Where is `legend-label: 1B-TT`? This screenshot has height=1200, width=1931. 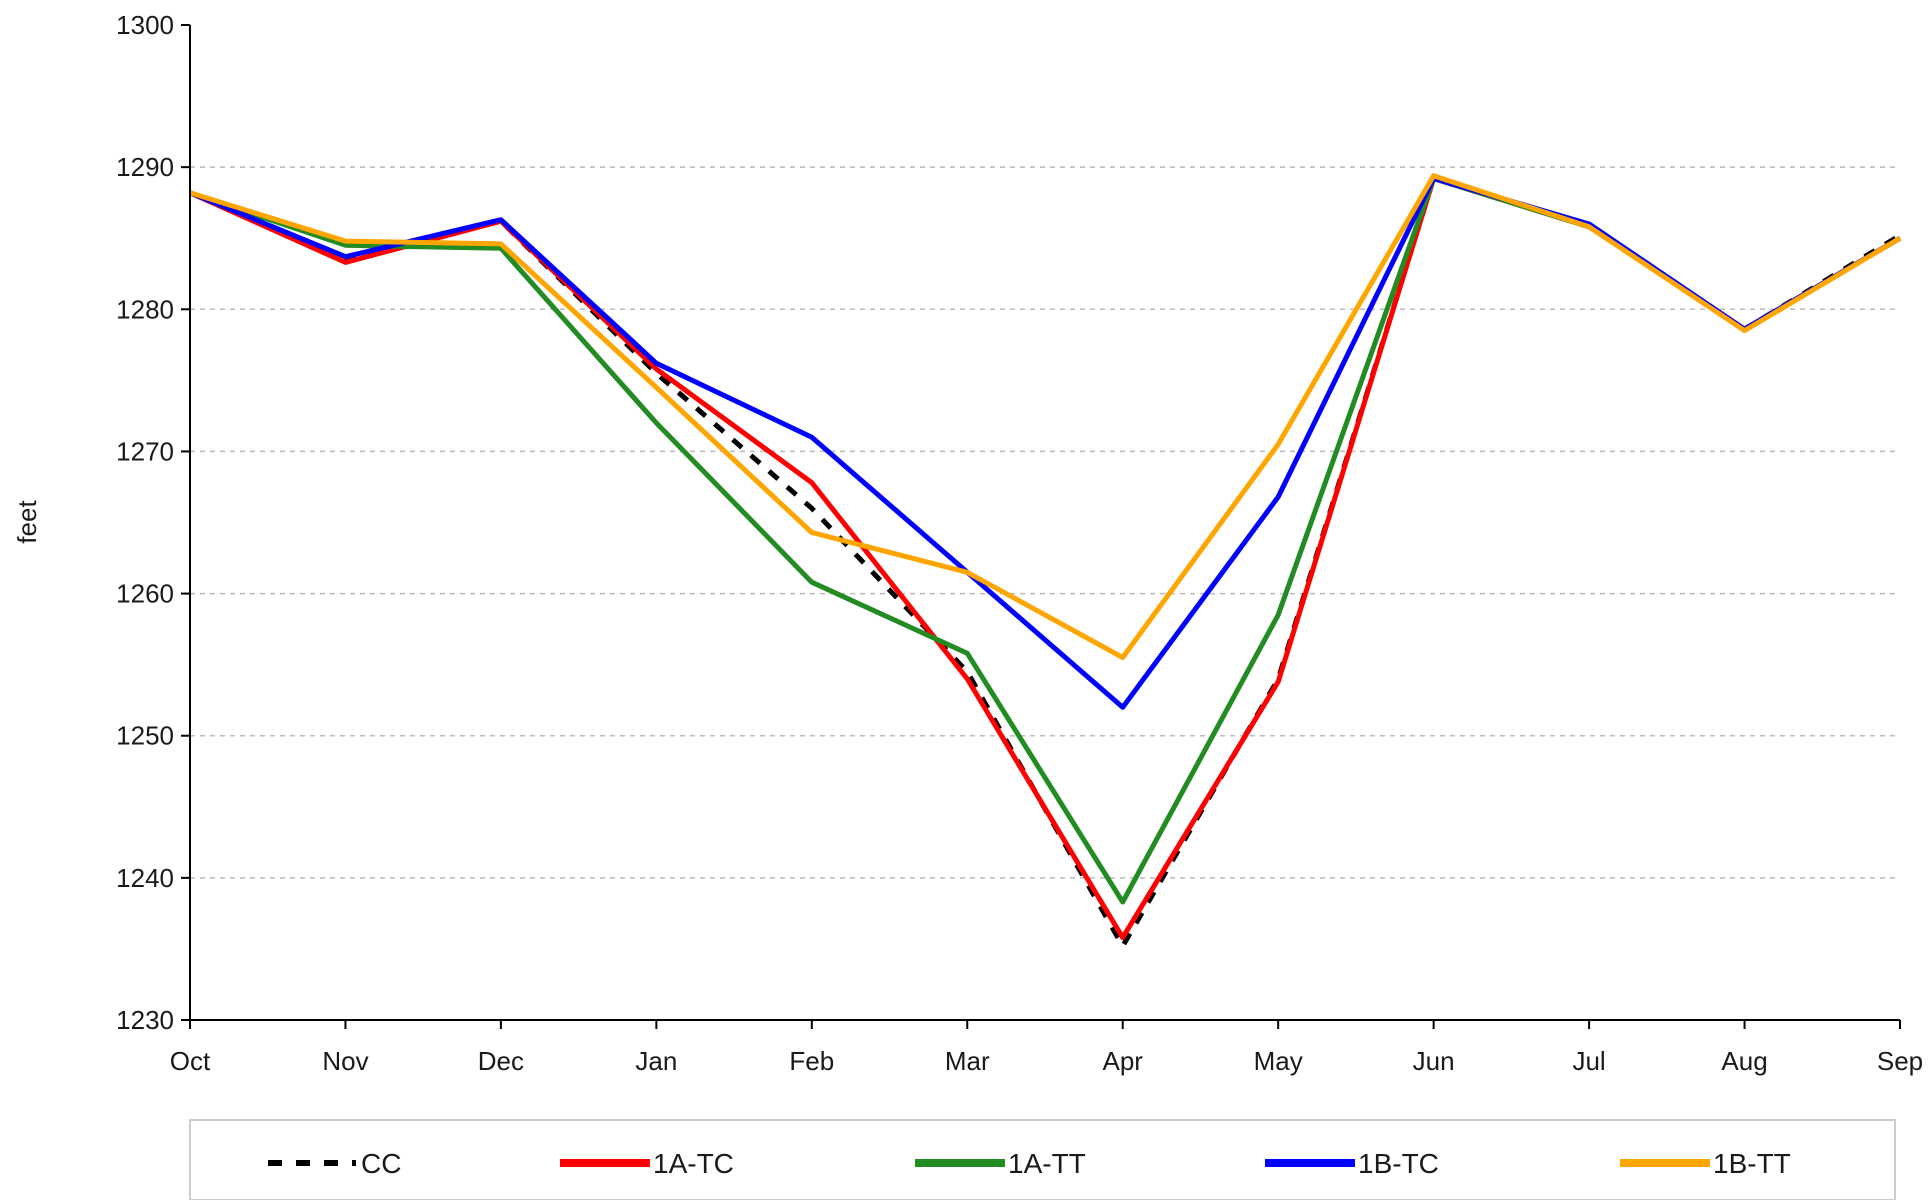
legend-label: 1B-TT is located at coordinates (1752, 1163).